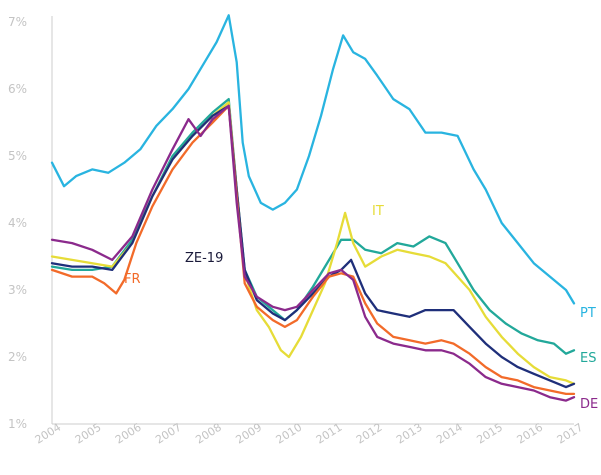 The width and height of the screenshot is (601, 475). What do you see at coordinates (208, 434) in the screenshot?
I see `x-tick-label: 2008` at bounding box center [208, 434].